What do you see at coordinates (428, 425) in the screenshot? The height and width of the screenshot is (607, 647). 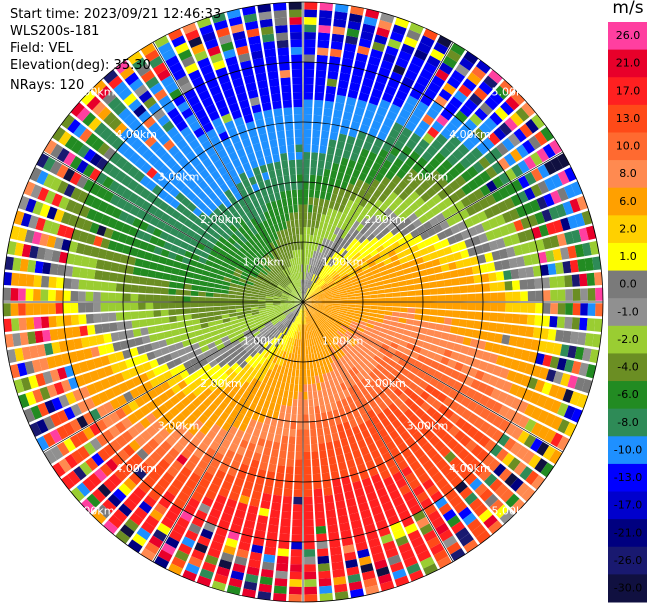 I see `range-label: 3.00km` at bounding box center [428, 425].